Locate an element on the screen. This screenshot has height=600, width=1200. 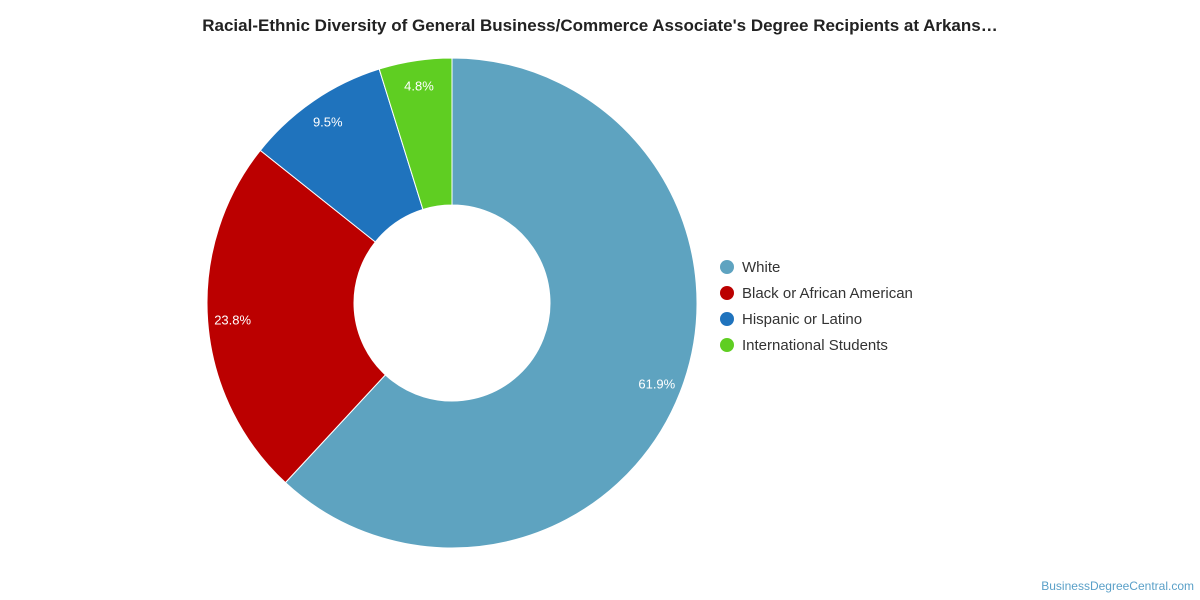
legend-item-hispanic-or-latino: Hispanic or Latino is located at coordinates (816, 319).